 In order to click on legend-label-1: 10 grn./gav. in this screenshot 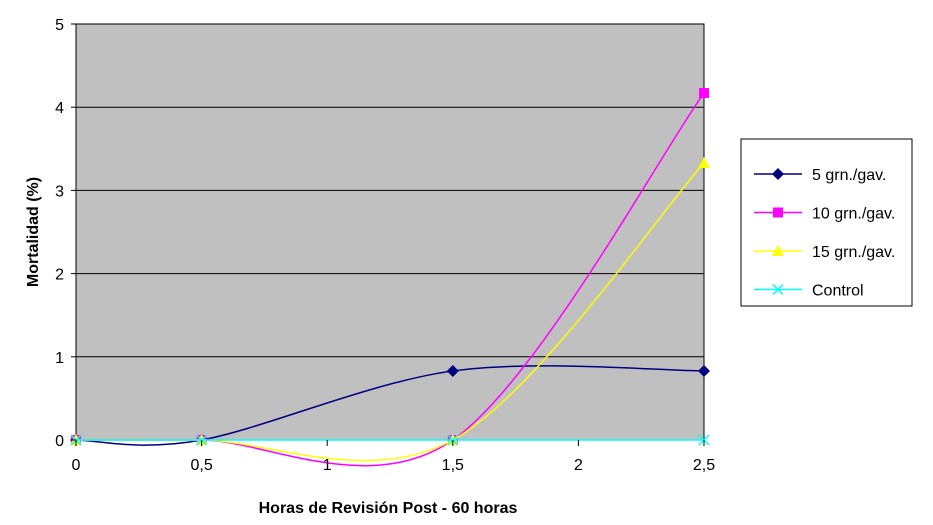, I will do `click(853, 214)`.